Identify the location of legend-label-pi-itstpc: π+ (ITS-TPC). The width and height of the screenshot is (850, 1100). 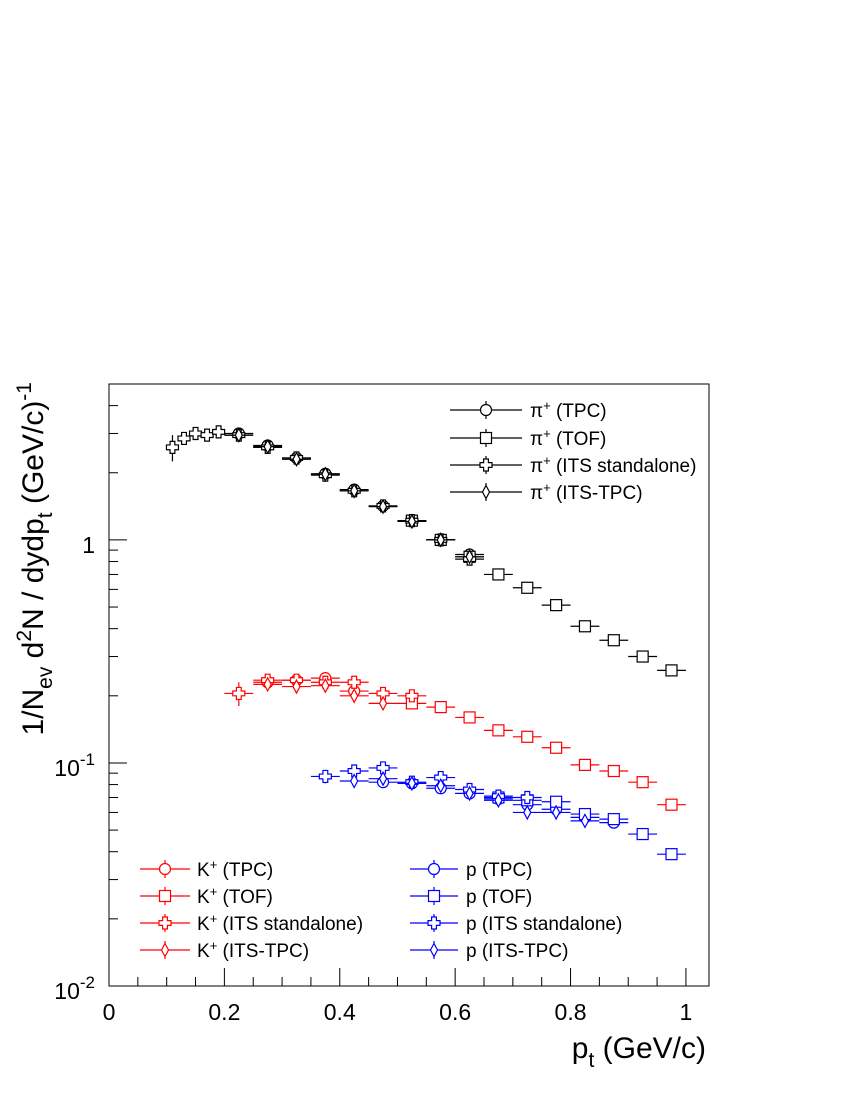
(586, 492).